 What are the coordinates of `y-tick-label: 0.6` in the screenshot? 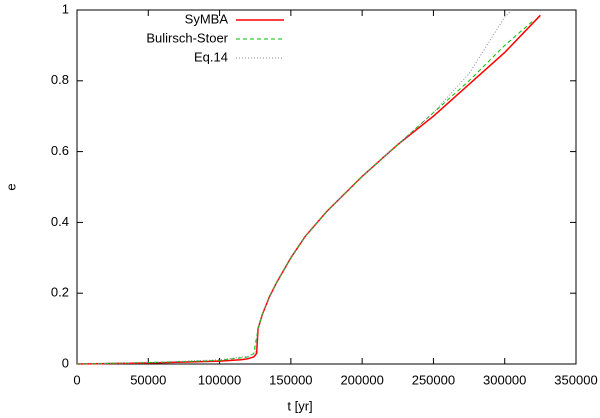 It's located at (60, 150).